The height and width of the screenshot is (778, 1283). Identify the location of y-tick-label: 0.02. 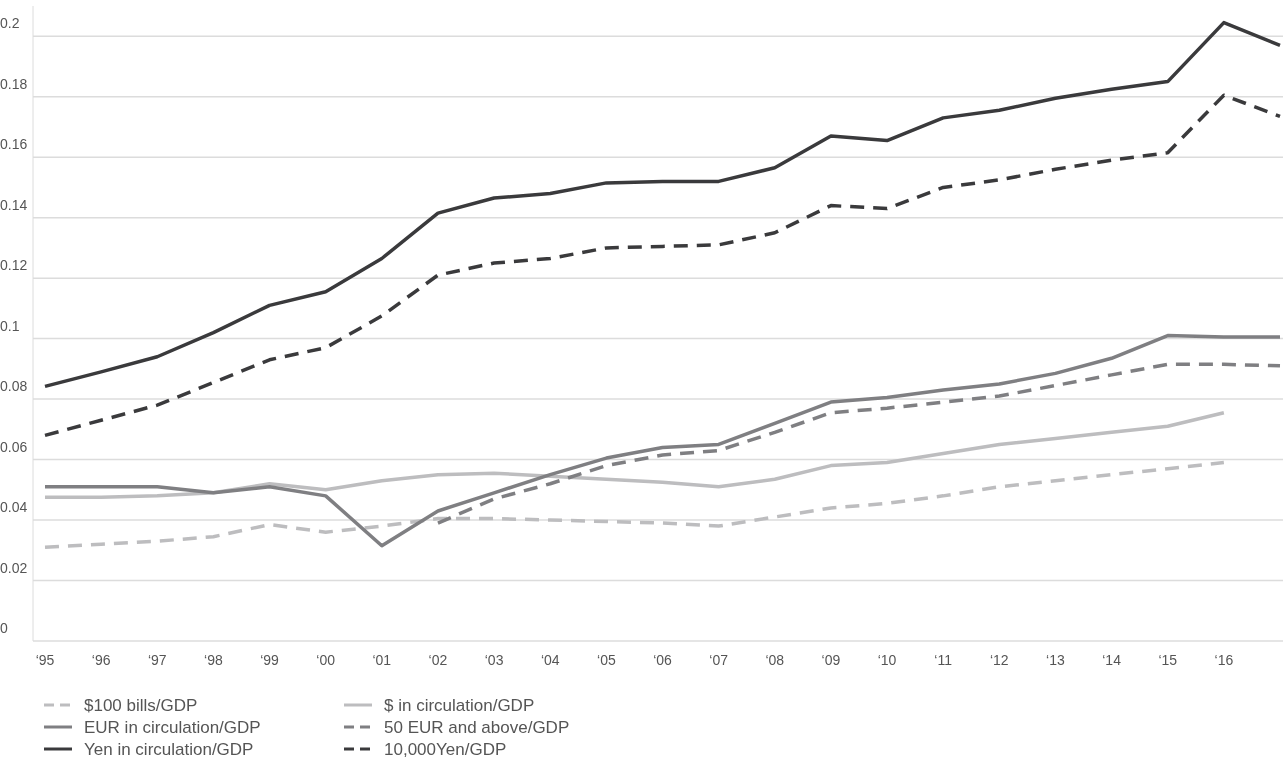
(14, 567).